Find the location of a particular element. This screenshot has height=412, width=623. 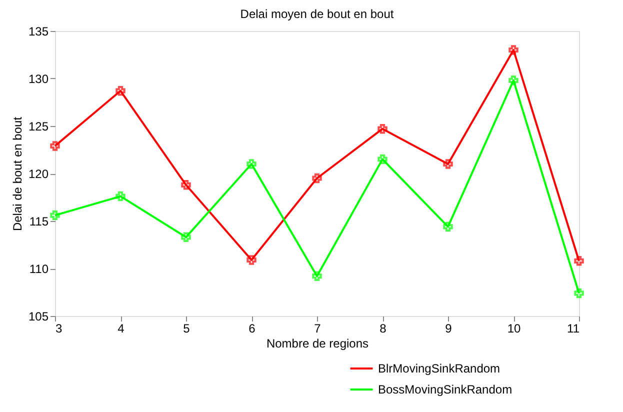

x-tick-label: 11 is located at coordinates (573, 329).